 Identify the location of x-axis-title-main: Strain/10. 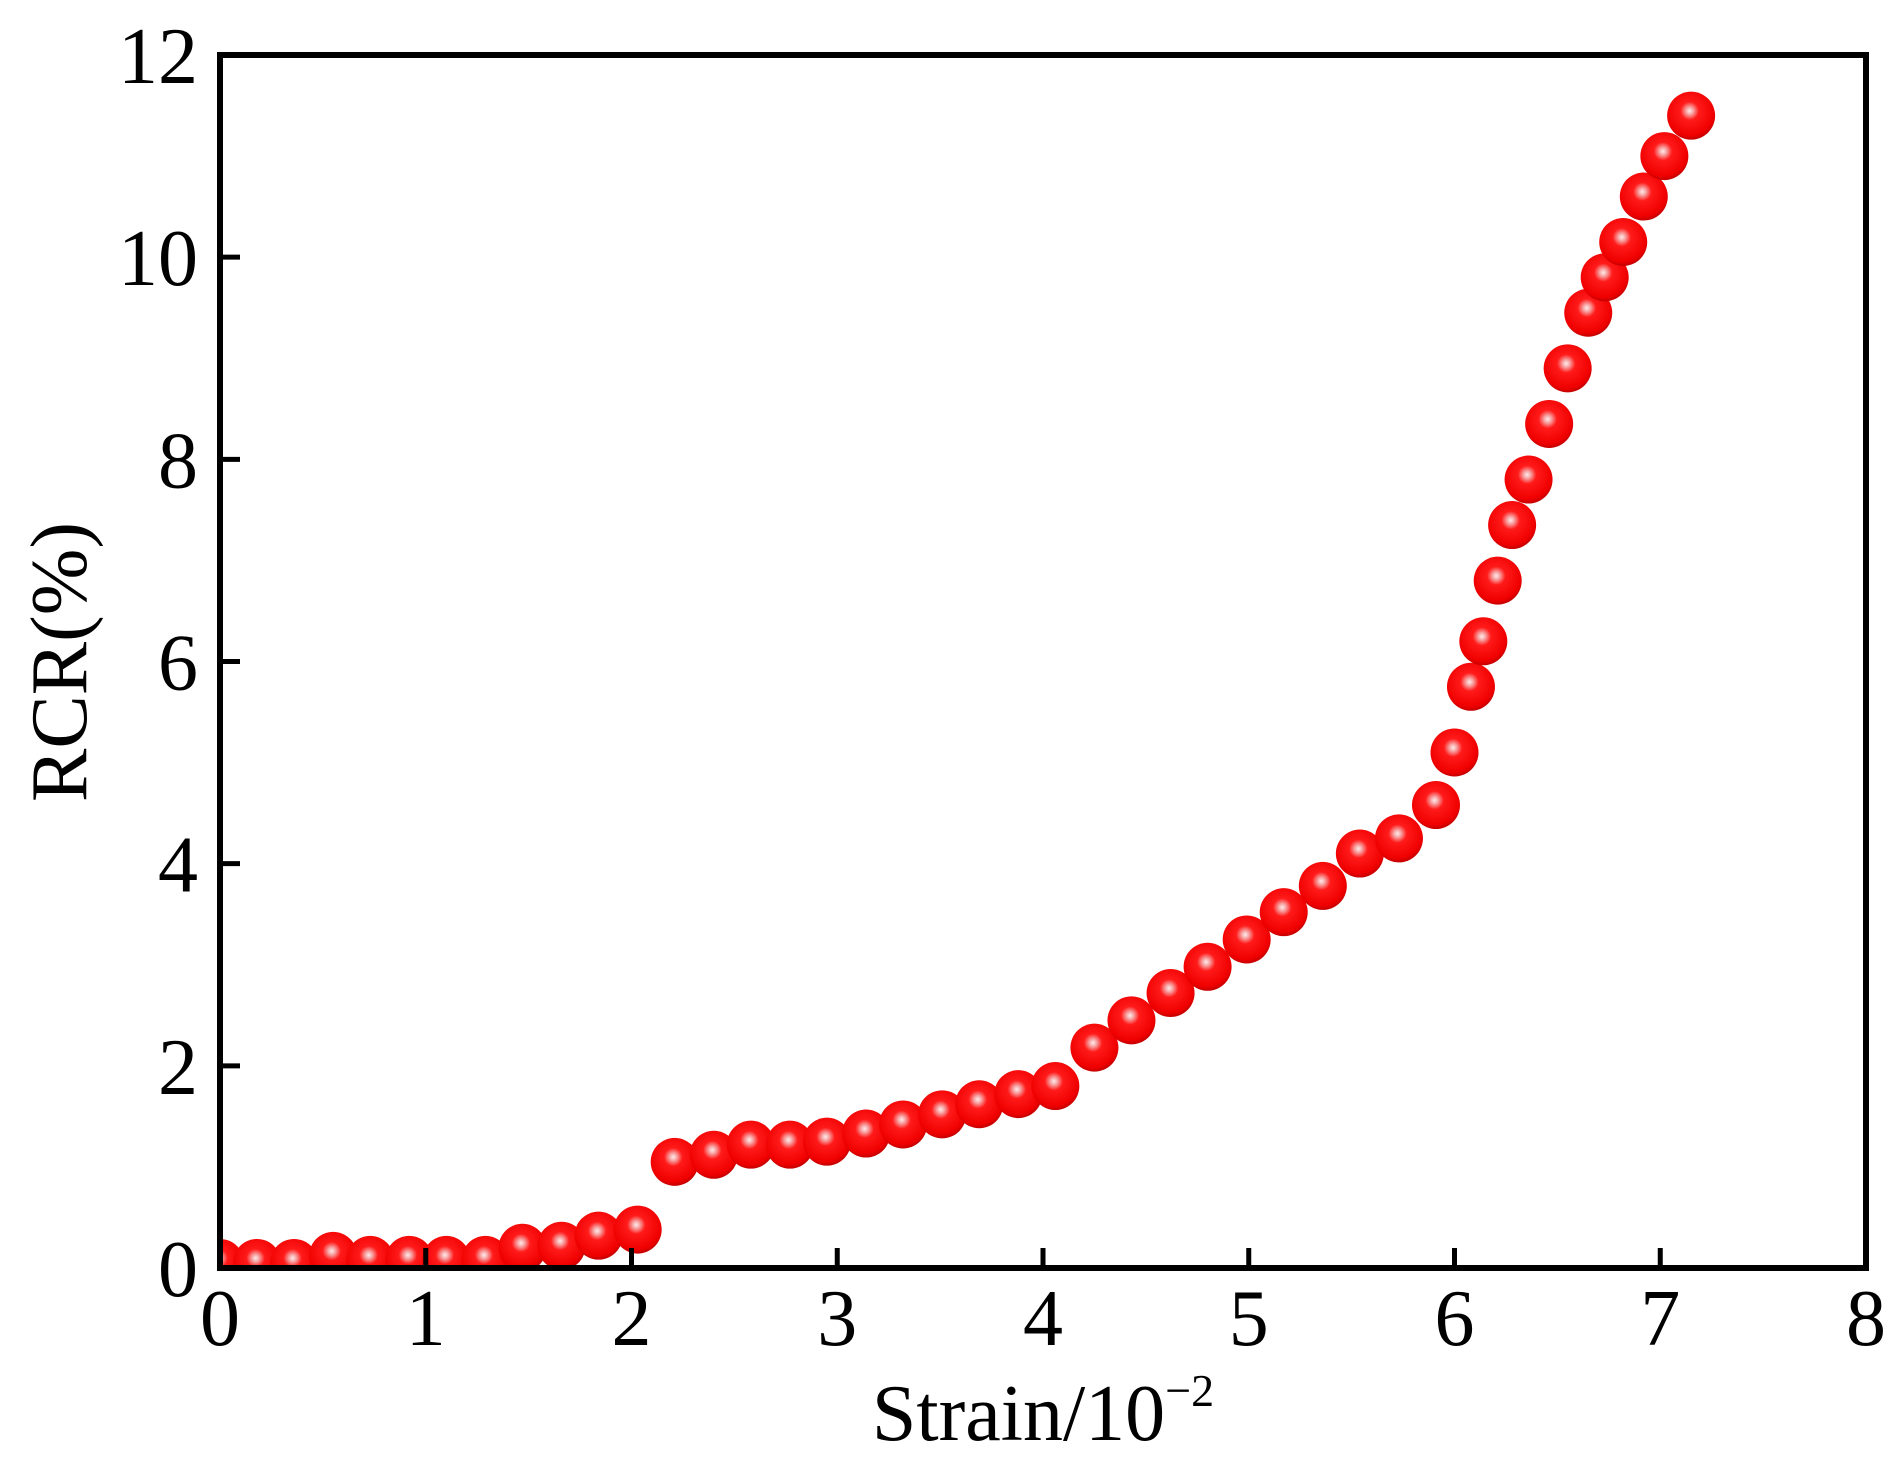
(1018, 1414).